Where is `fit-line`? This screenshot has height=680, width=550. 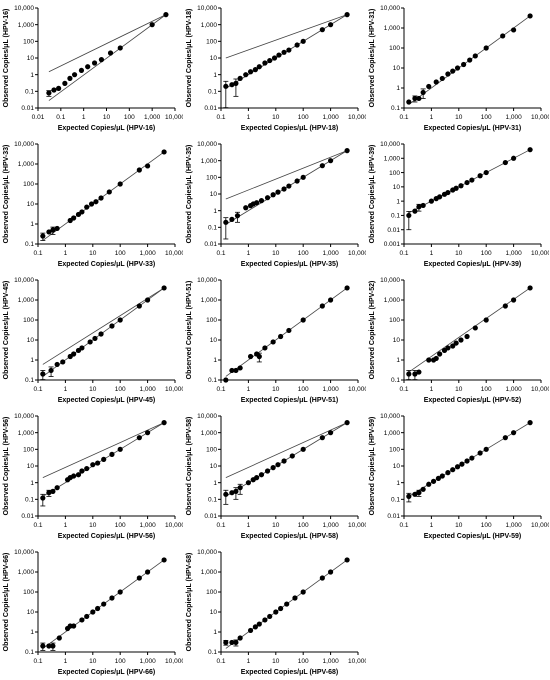 fit-line is located at coordinates (286, 187).